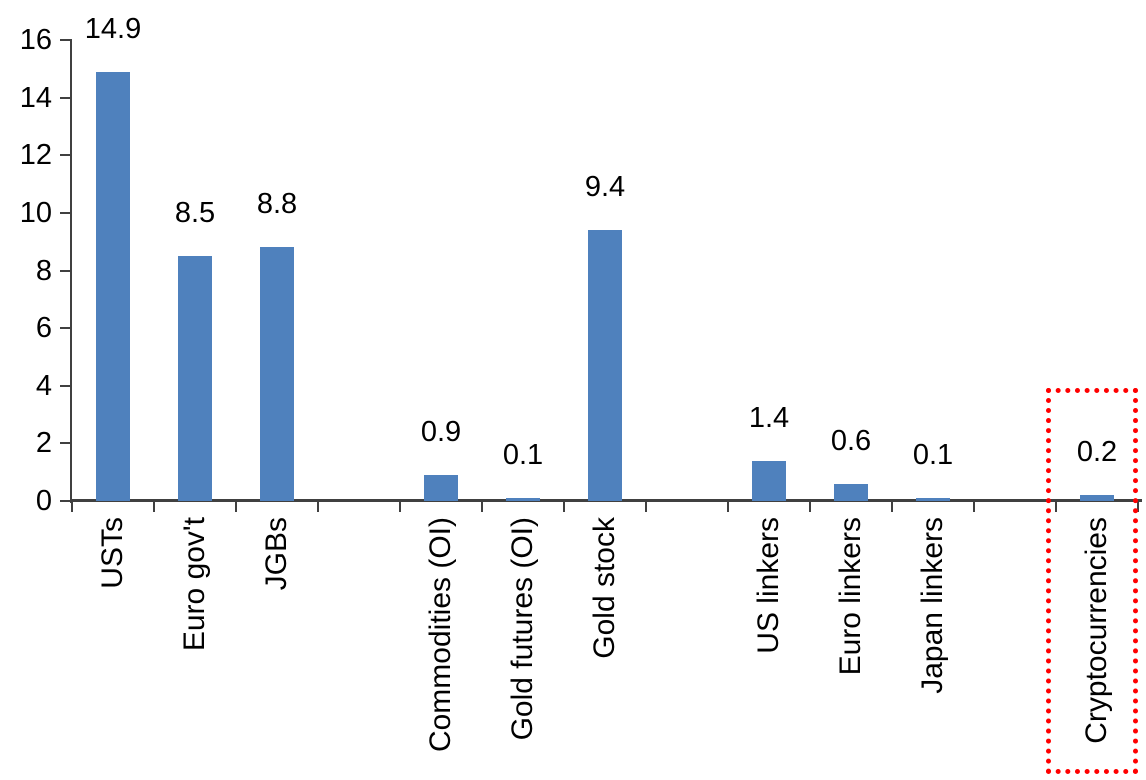 Image resolution: width=1146 pixels, height=780 pixels. Describe the element at coordinates (276, 554) in the screenshot. I see `category-label: JGBs` at that location.